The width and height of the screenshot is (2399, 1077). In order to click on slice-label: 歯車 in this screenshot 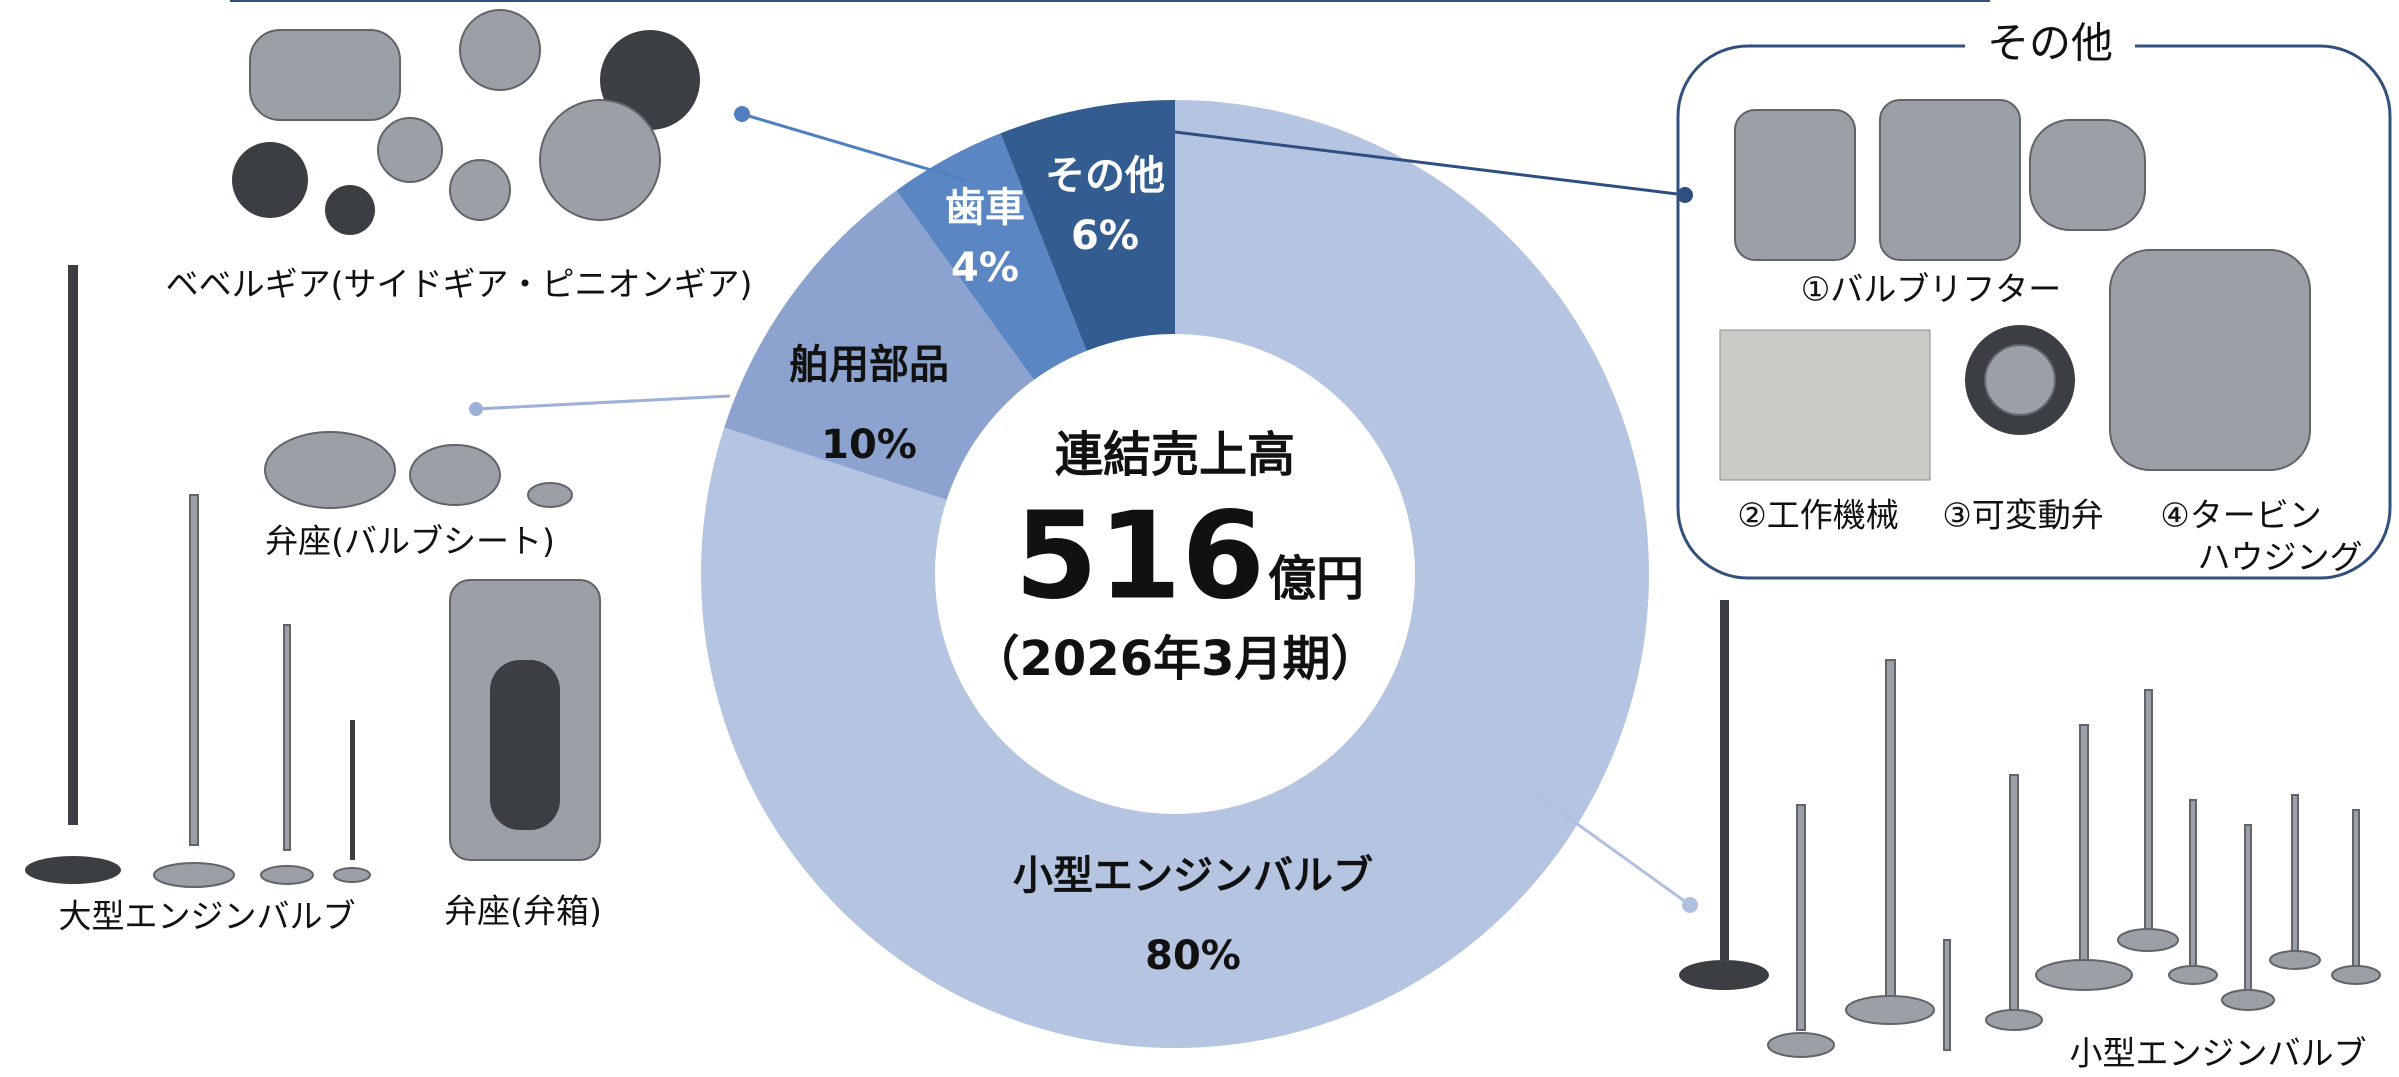, I will do `click(985, 208)`.